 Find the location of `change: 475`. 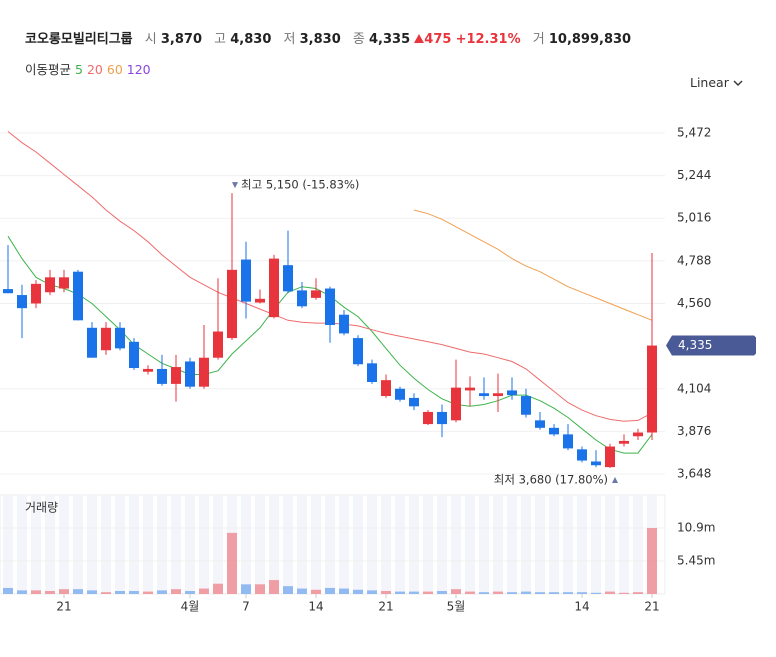

change: 475 is located at coordinates (438, 39).